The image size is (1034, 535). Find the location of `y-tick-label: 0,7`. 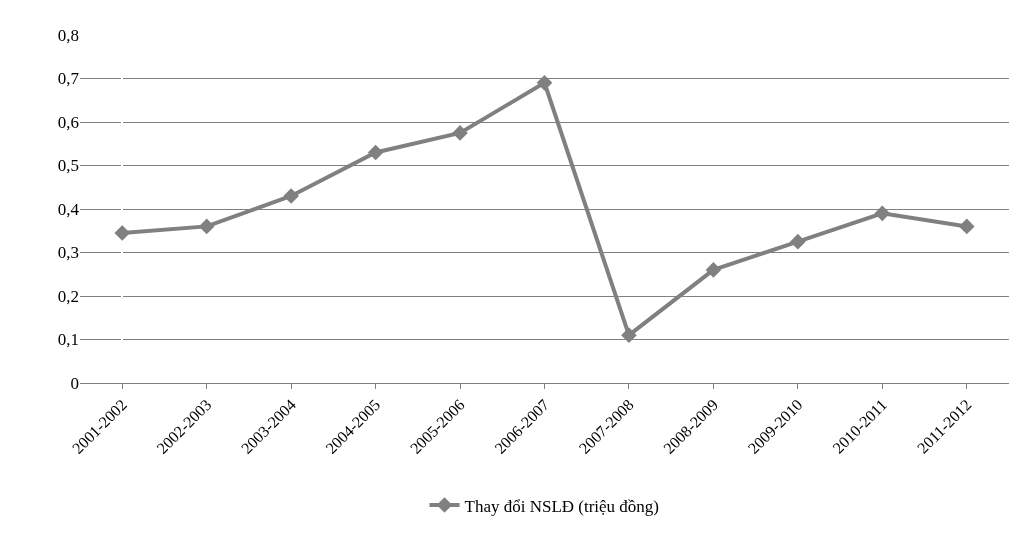

y-tick-label: 0,7 is located at coordinates (68, 79).